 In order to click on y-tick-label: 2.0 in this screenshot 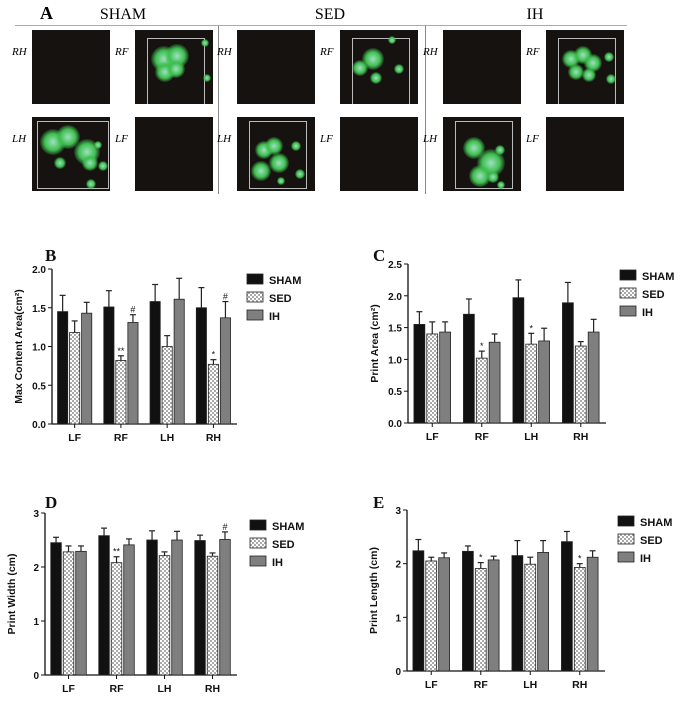, I will do `click(39, 270)`.